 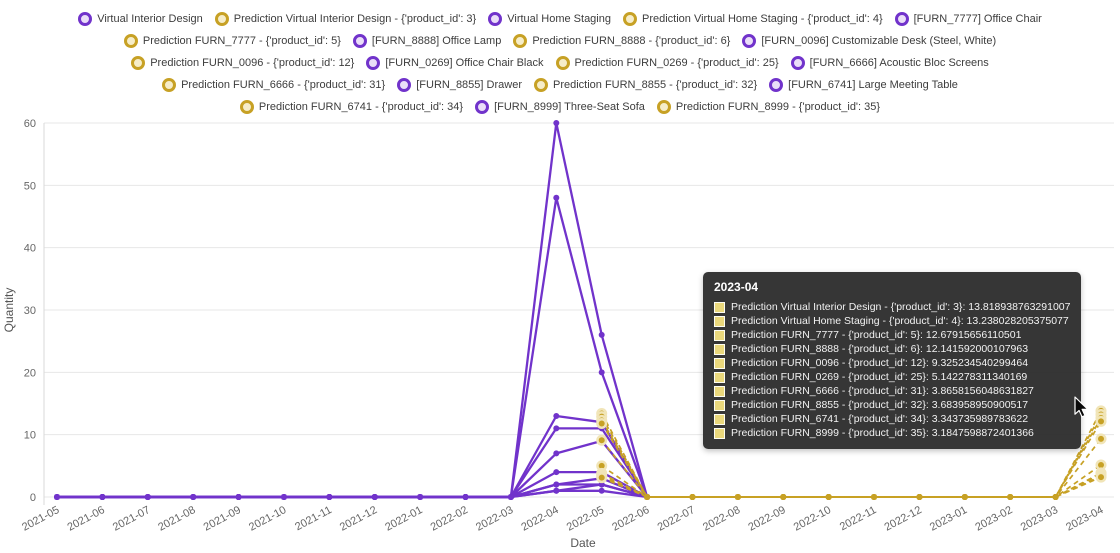 What do you see at coordinates (436, 41) in the screenshot?
I see `legend-item-label: [FURN_8888] Office Lamp` at bounding box center [436, 41].